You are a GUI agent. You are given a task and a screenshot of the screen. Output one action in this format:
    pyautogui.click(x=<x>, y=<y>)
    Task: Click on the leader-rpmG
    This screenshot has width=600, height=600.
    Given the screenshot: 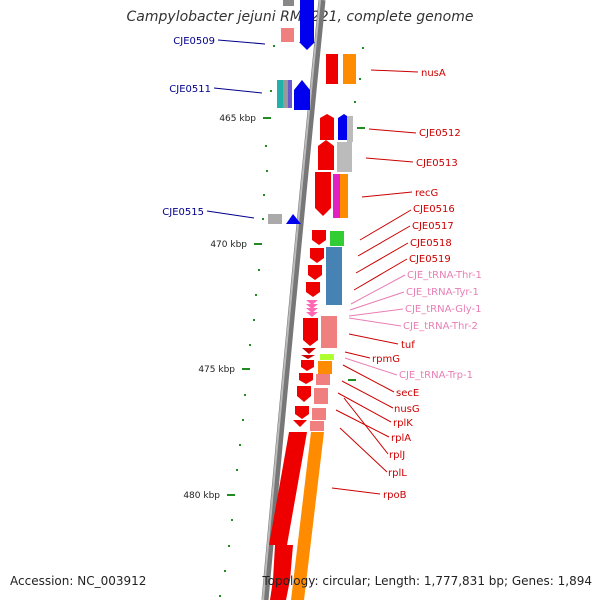 What is the action you would take?
    pyautogui.click(x=357, y=355)
    